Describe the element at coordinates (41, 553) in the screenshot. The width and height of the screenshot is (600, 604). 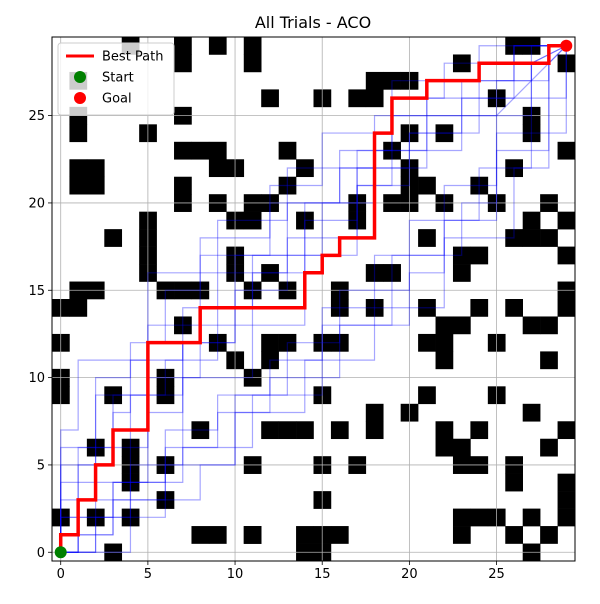
I see `y-tick-label: 0` at that location.